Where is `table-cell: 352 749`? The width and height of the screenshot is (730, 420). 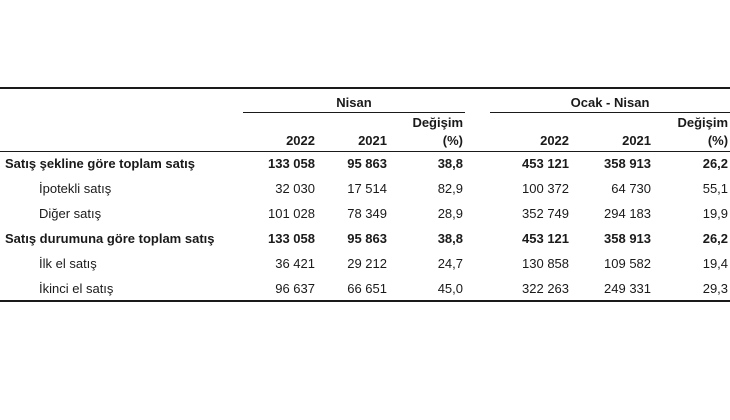
table-cell: 352 749 is located at coordinates (546, 213).